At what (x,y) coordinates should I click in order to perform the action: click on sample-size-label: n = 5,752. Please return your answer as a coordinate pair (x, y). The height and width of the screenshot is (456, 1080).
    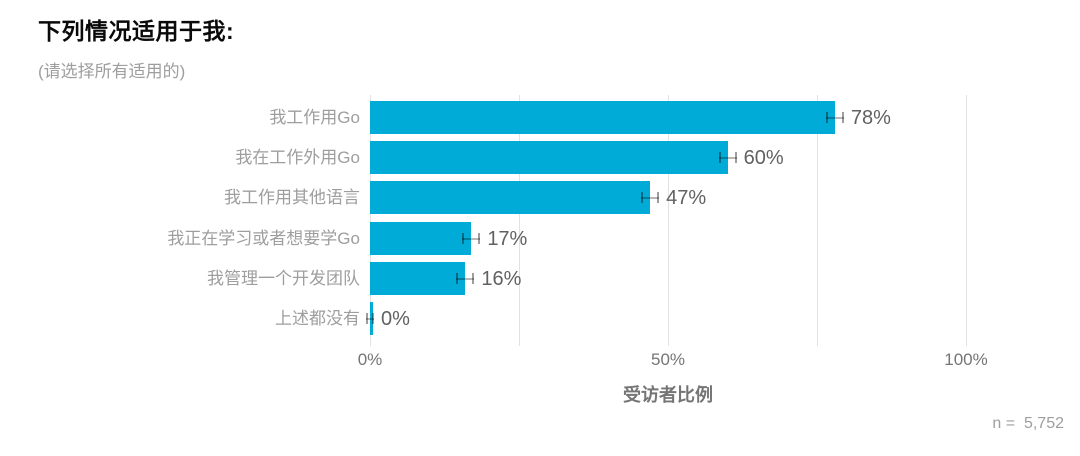
    Looking at the image, I should click on (1028, 423).